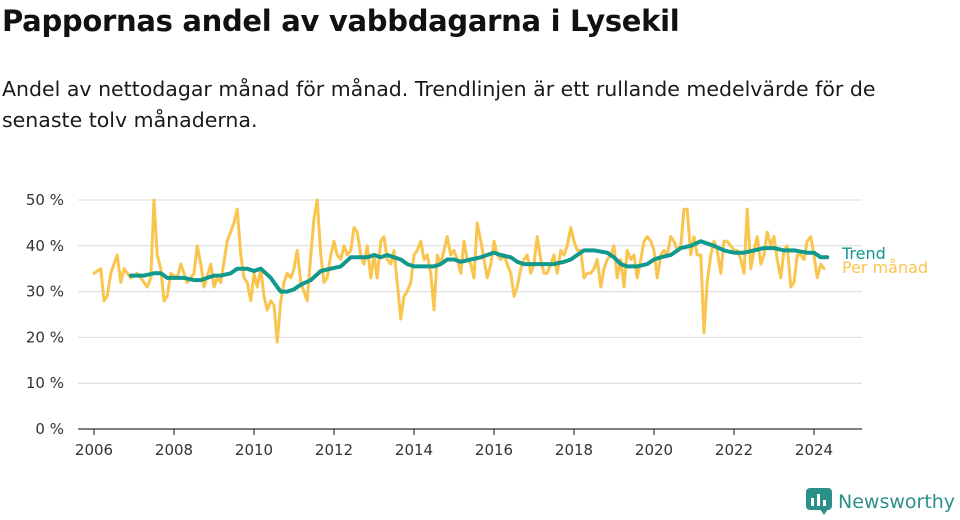 Image resolution: width=960 pixels, height=520 pixels. Describe the element at coordinates (479, 266) in the screenshot. I see `series-line-trend` at that location.